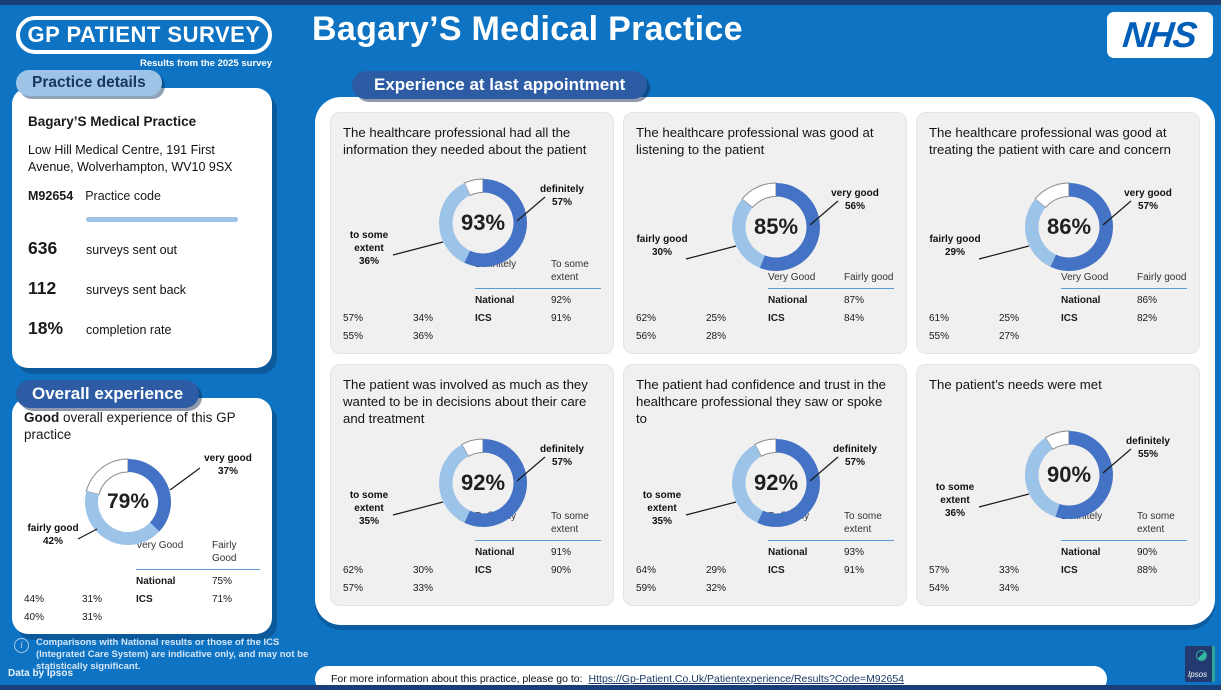  I want to click on row-col2-value: 25%, so click(1009, 318).